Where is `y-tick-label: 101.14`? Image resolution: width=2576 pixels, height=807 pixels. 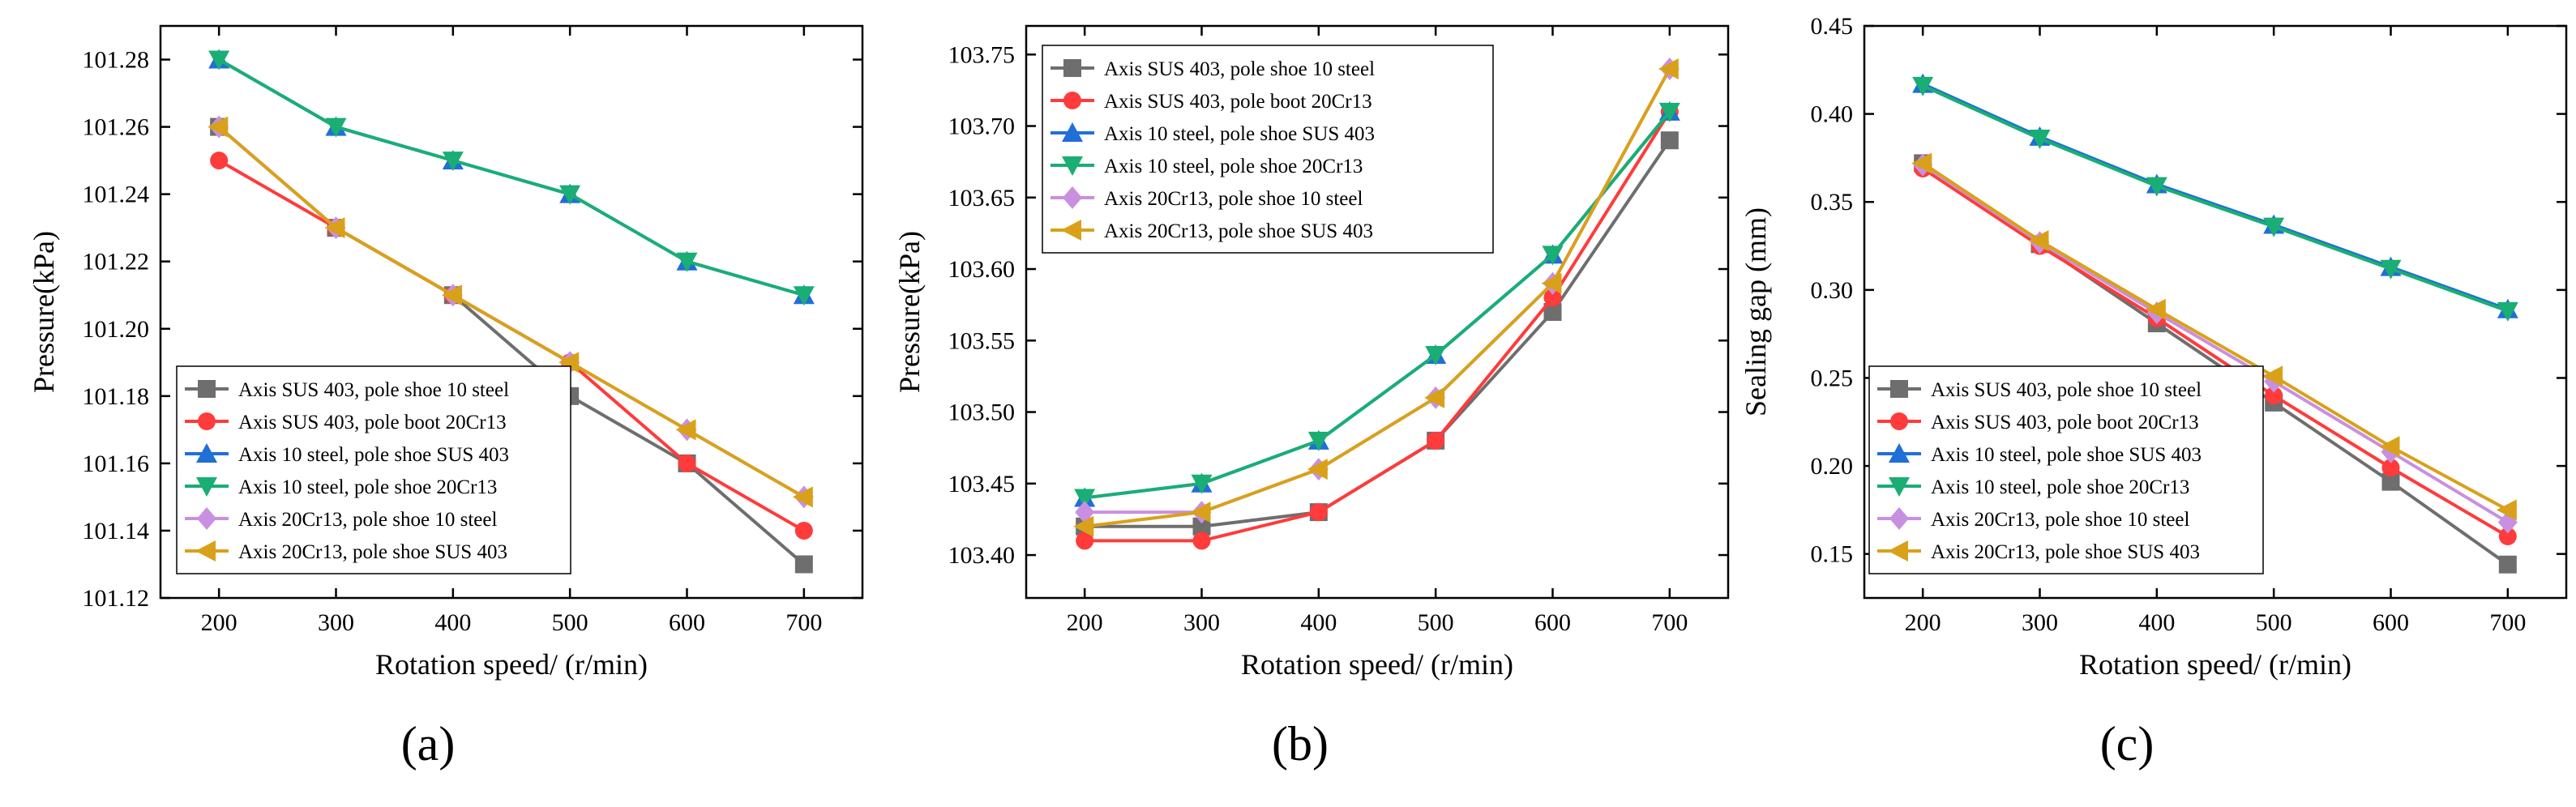 y-tick-label: 101.14 is located at coordinates (116, 531).